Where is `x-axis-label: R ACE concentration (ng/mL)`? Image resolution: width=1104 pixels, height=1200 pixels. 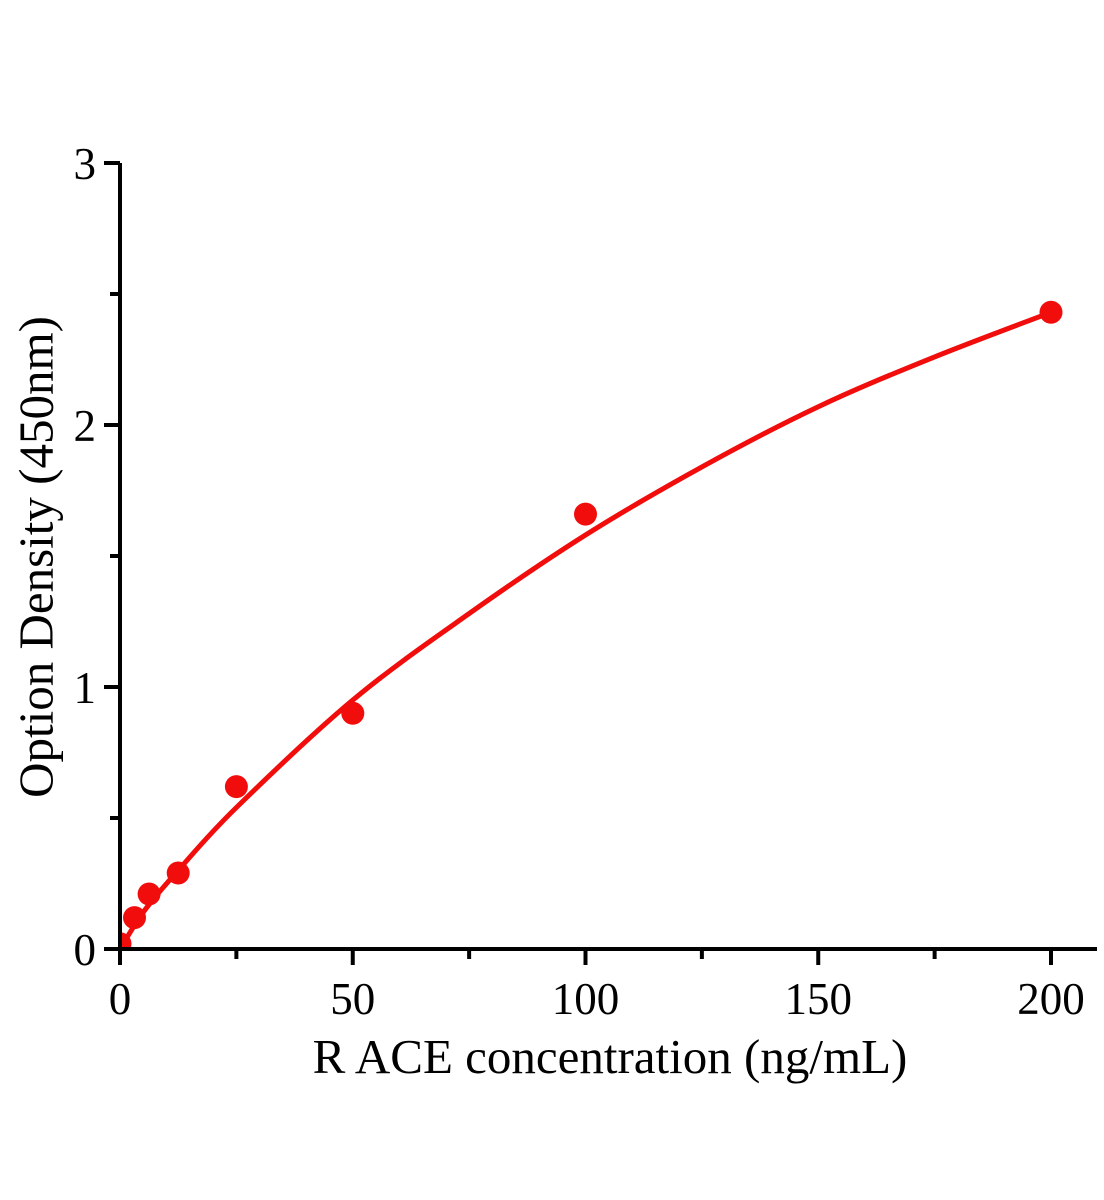 x-axis-label: R ACE concentration (ng/mL) is located at coordinates (610, 1056).